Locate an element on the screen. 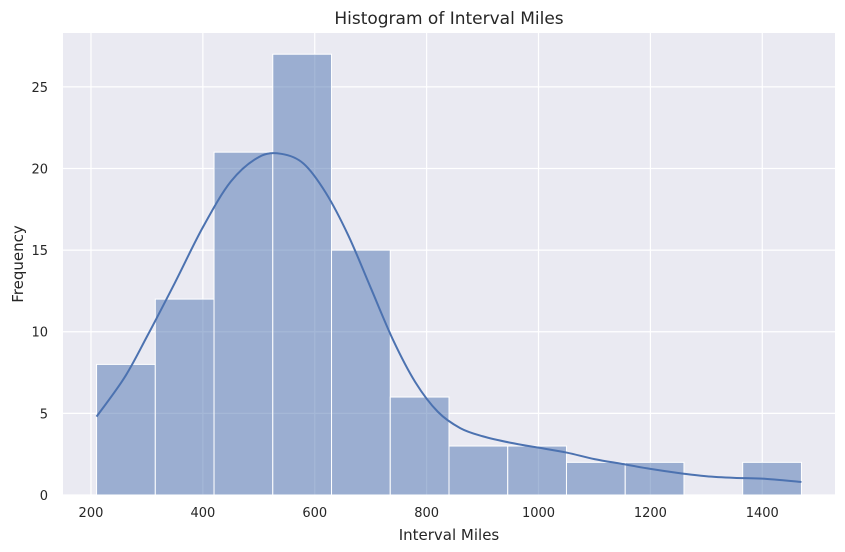 The image size is (845, 552). x-tick-label: 1000 is located at coordinates (538, 513).